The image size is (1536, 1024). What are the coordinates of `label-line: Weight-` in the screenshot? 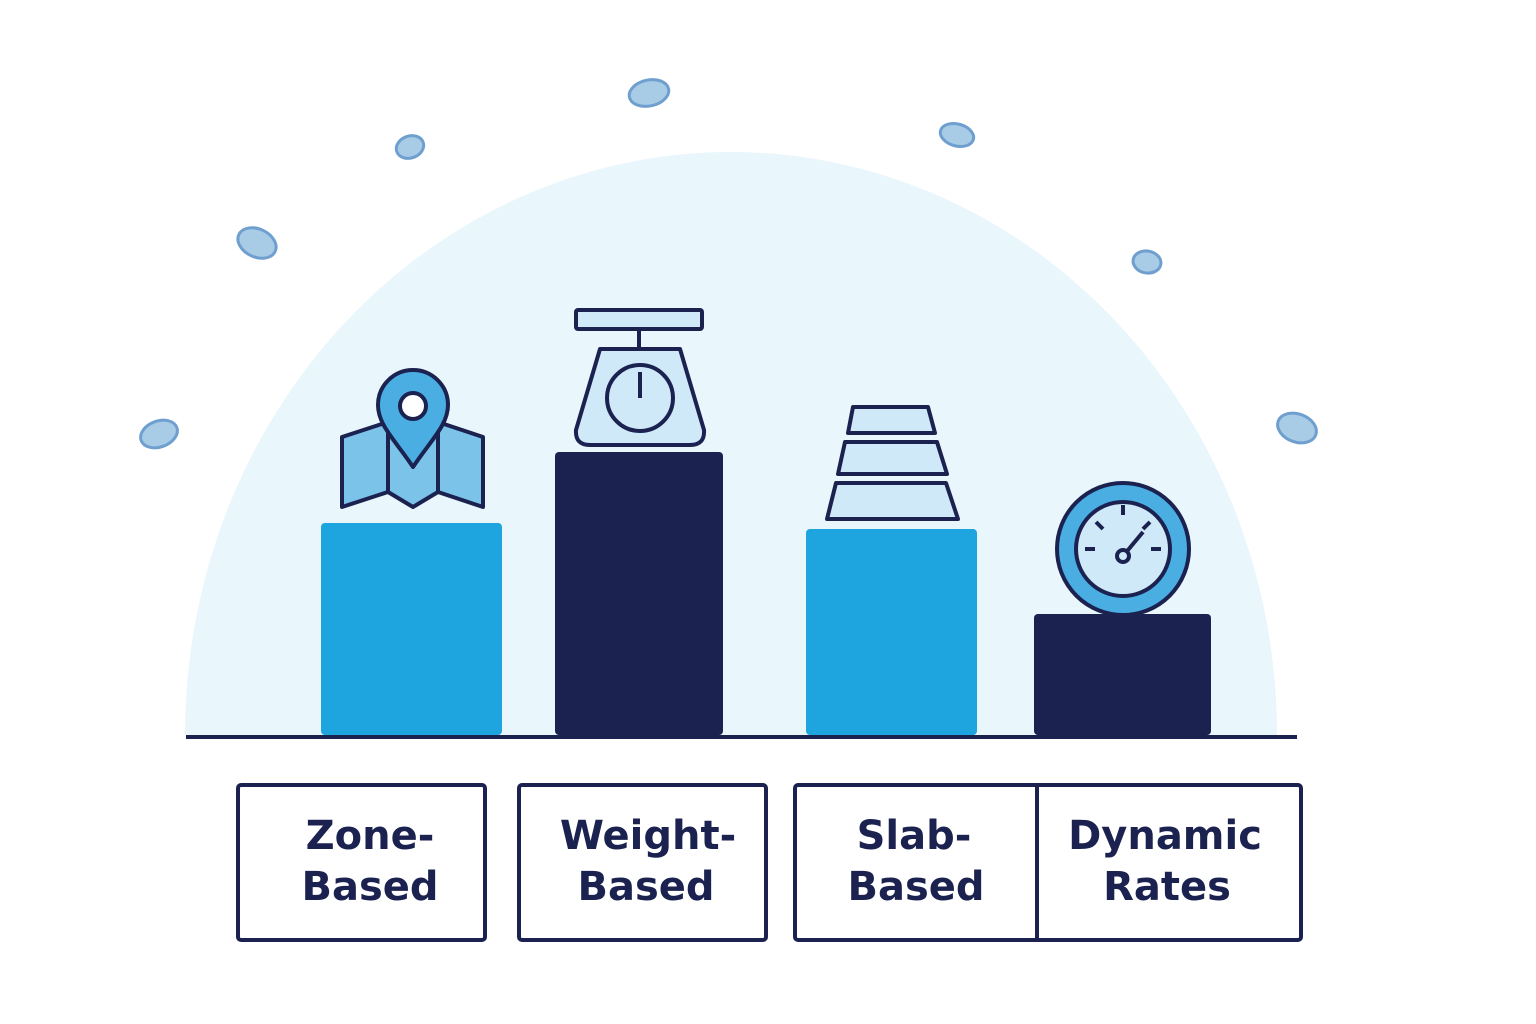 It's located at (648, 836).